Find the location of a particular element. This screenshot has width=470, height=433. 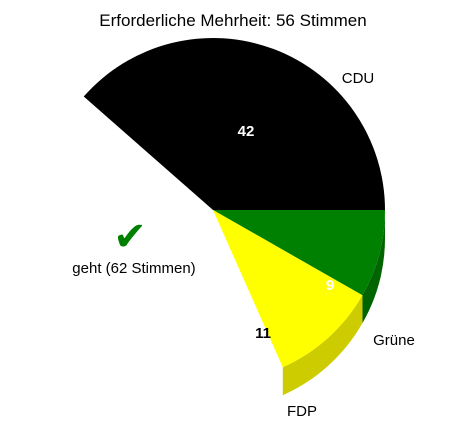

chart-title: Erforderliche Mehrheit: 56 Stimmen is located at coordinates (232, 20).